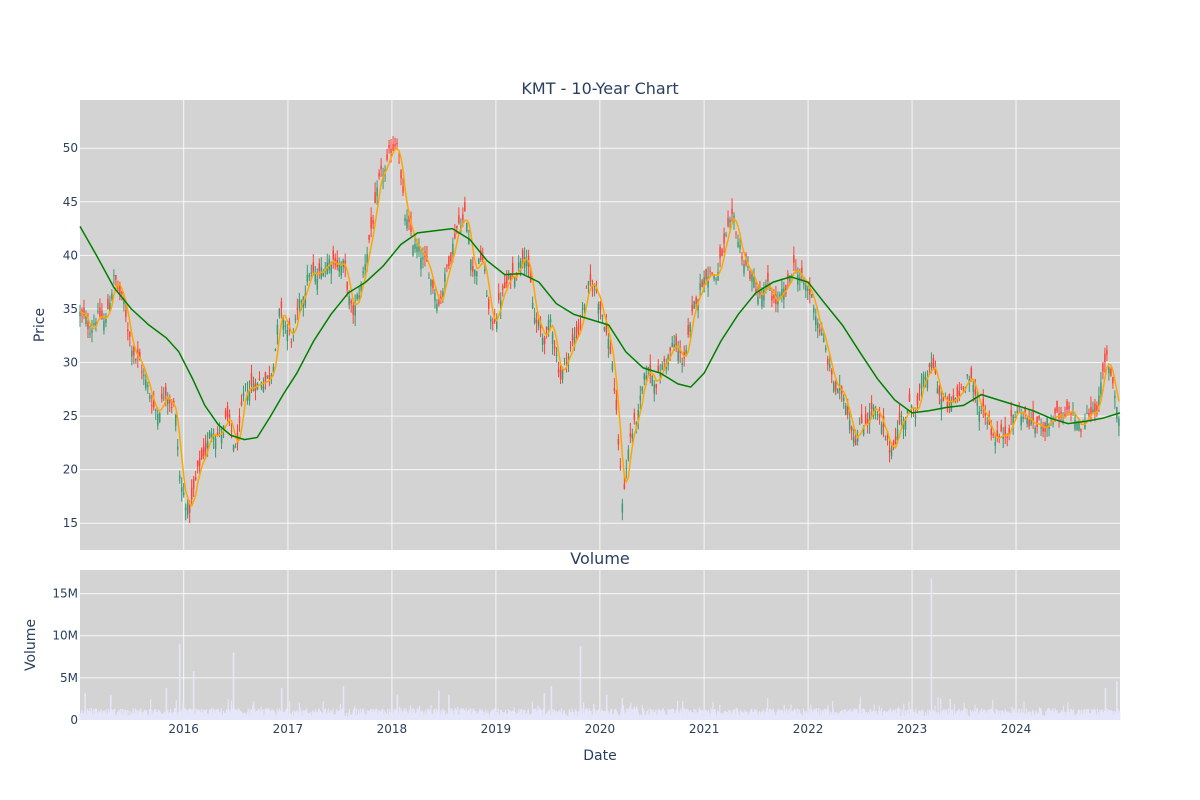  What do you see at coordinates (40, 325) in the screenshot?
I see `price-y-axis-title: Price` at bounding box center [40, 325].